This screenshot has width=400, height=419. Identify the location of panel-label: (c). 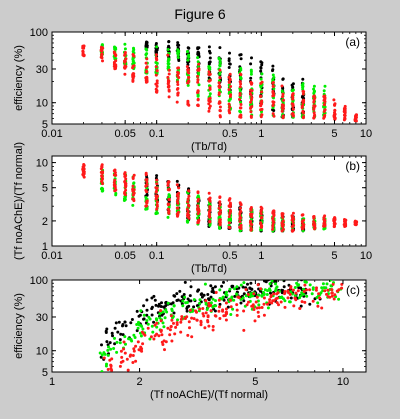
(353, 290).